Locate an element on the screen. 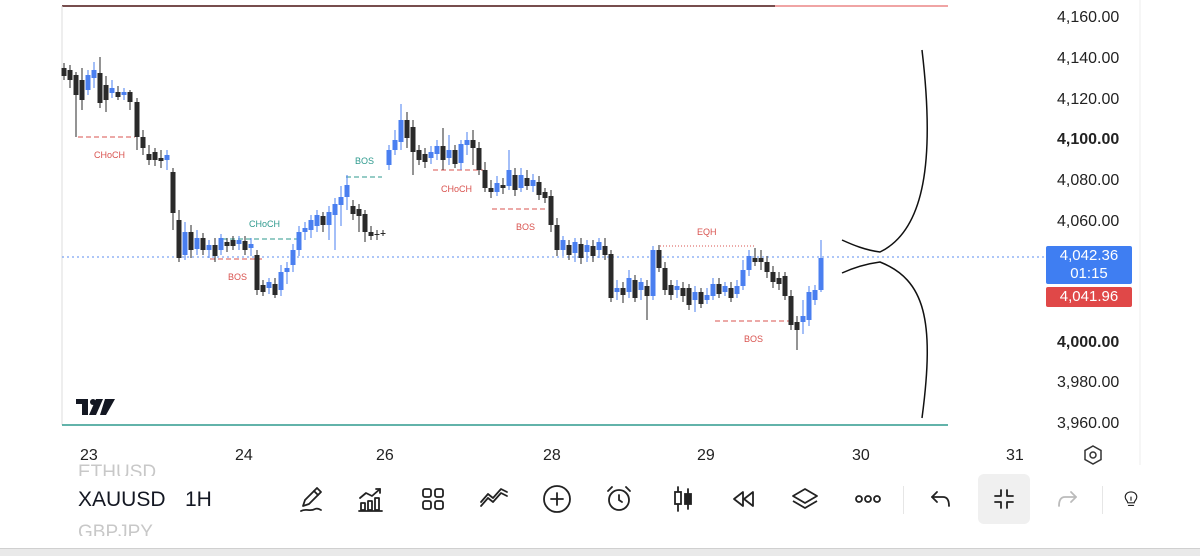 The width and height of the screenshot is (1200, 556). current-price-tag: 4,042.36 01:15 is located at coordinates (1089, 265).